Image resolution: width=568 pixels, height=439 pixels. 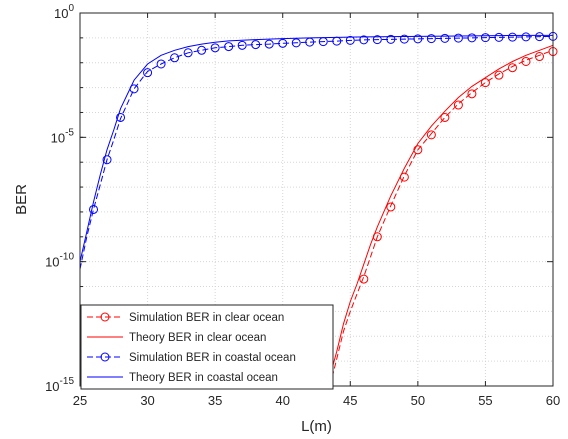 What do you see at coordinates (203, 378) in the screenshot?
I see `legend-label-4: Theory BER in coastal ocean` at bounding box center [203, 378].